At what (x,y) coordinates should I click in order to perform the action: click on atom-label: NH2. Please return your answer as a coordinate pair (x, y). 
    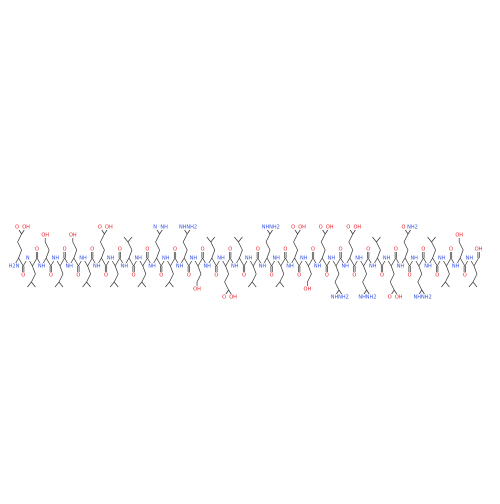
    Looking at the image, I should click on (343, 298).